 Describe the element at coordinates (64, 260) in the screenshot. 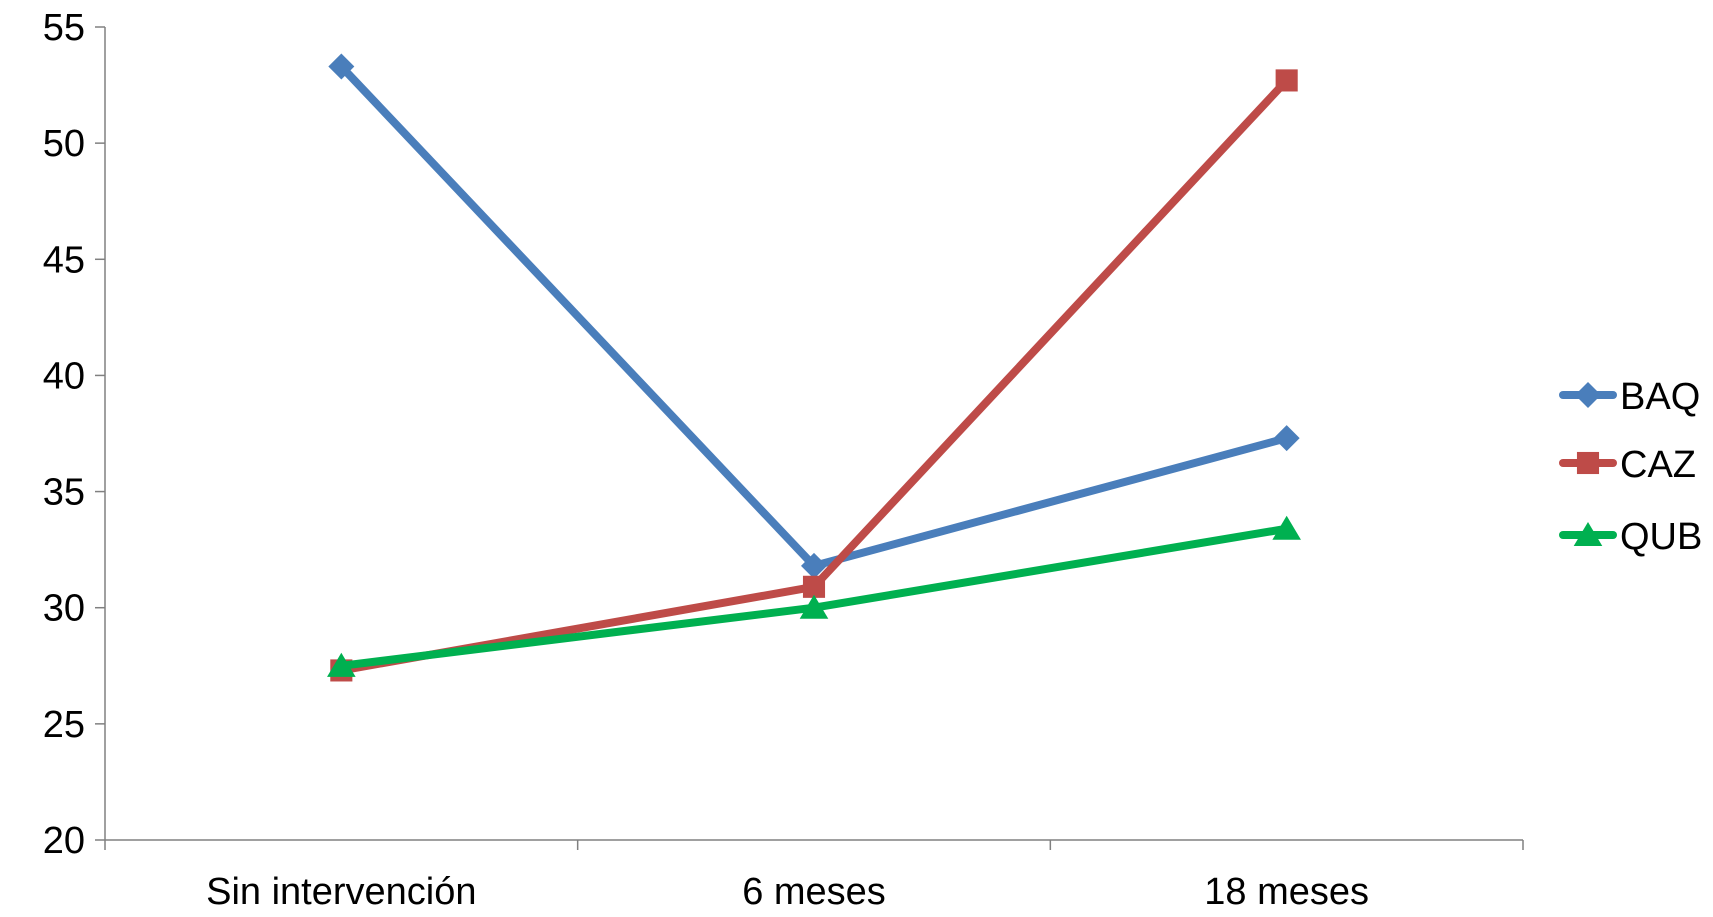

I see `y-tick-label: 45` at that location.